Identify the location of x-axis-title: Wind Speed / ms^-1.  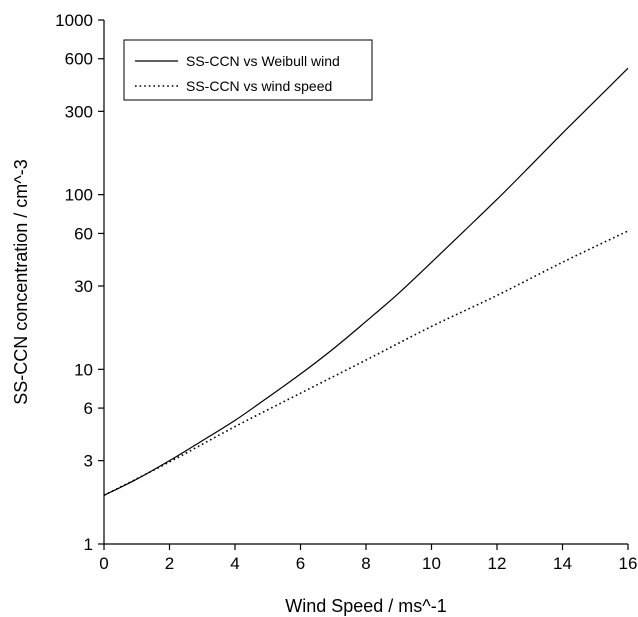
(366, 606).